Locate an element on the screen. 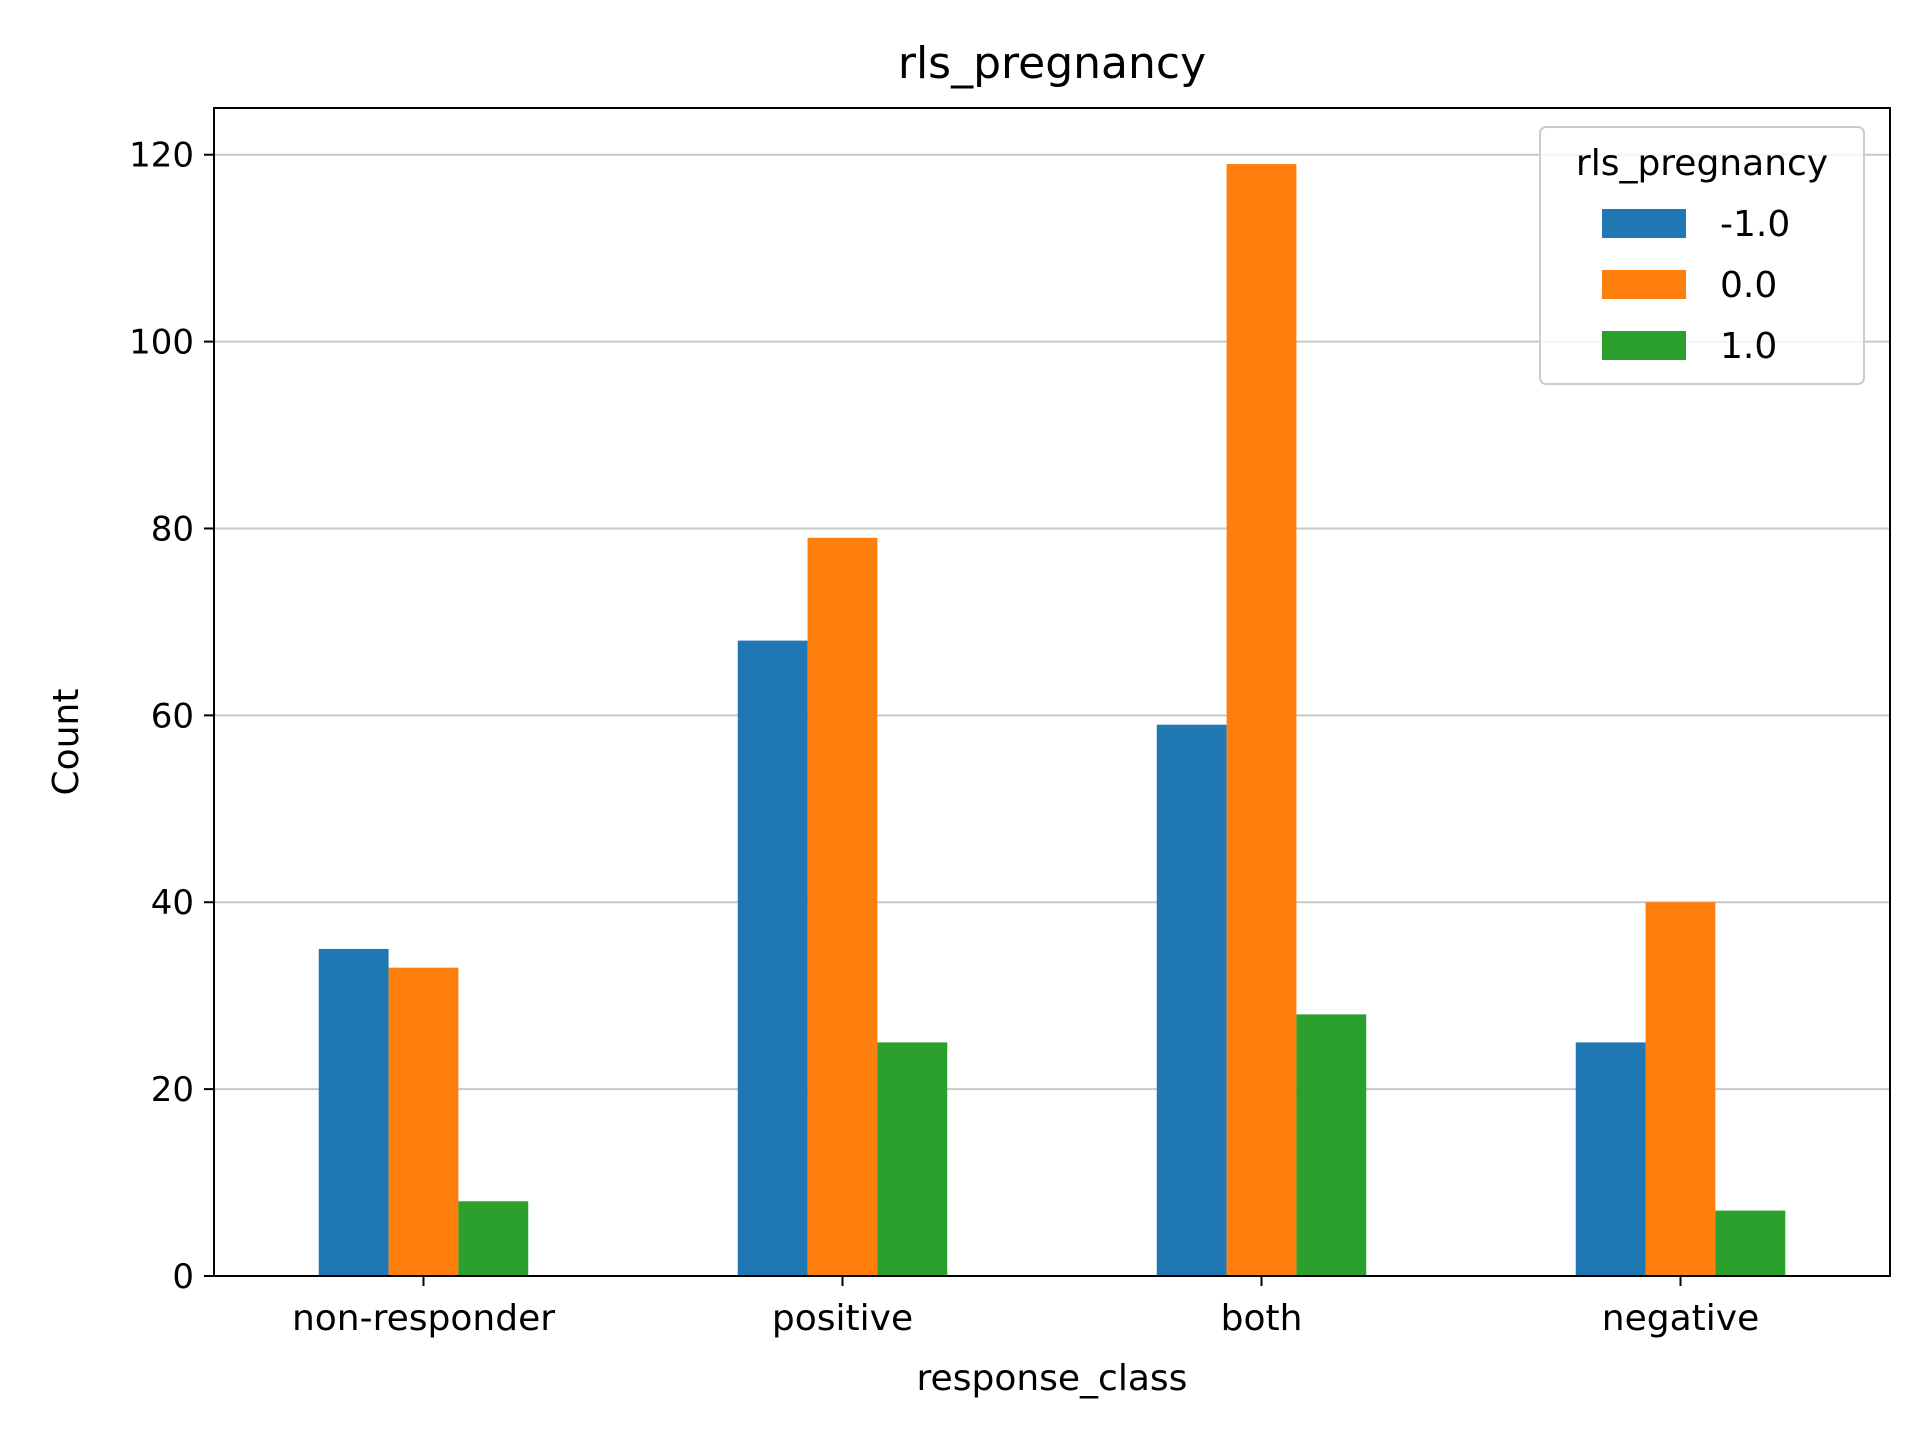  legend-box is located at coordinates (1702, 255).